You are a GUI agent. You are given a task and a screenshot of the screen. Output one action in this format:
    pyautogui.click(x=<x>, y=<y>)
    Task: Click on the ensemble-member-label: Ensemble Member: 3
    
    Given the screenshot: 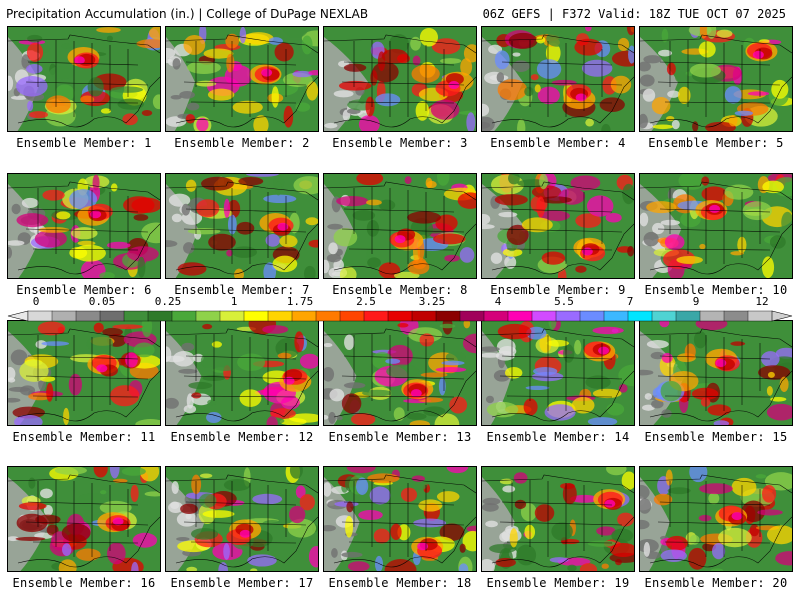 What is the action you would take?
    pyautogui.click(x=400, y=143)
    